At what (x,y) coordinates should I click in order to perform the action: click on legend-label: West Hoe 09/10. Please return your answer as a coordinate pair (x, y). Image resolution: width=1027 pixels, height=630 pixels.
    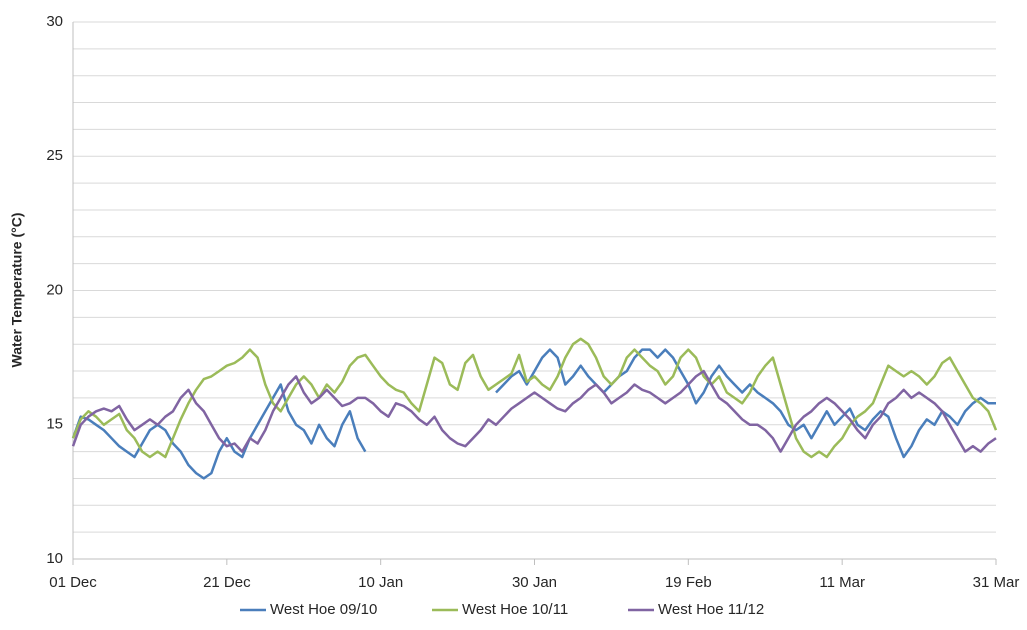
    Looking at the image, I should click on (323, 609).